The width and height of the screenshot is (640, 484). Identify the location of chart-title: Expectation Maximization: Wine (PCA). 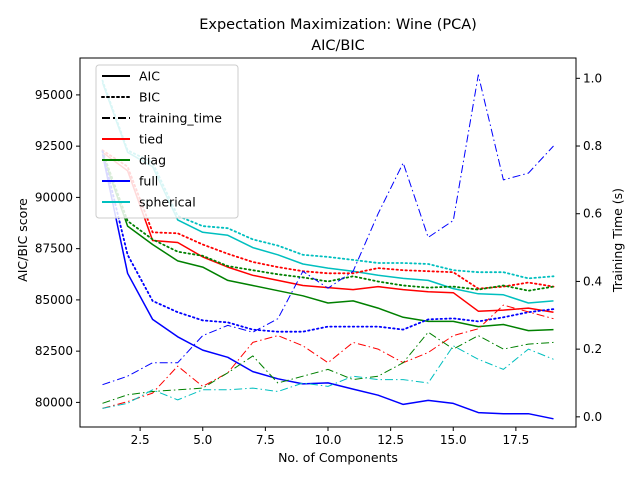
(338, 25).